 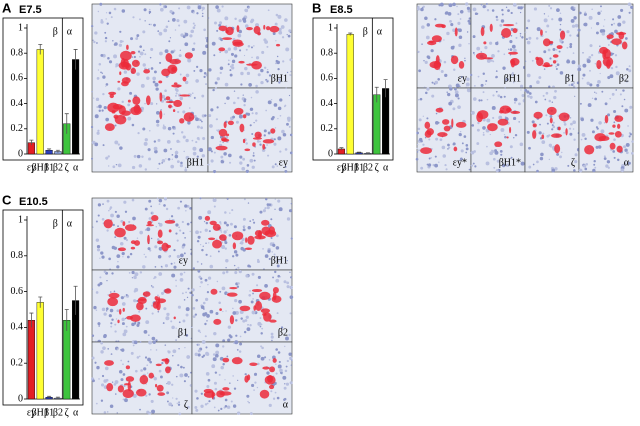 I want to click on error-bar, so click(x=376, y=94).